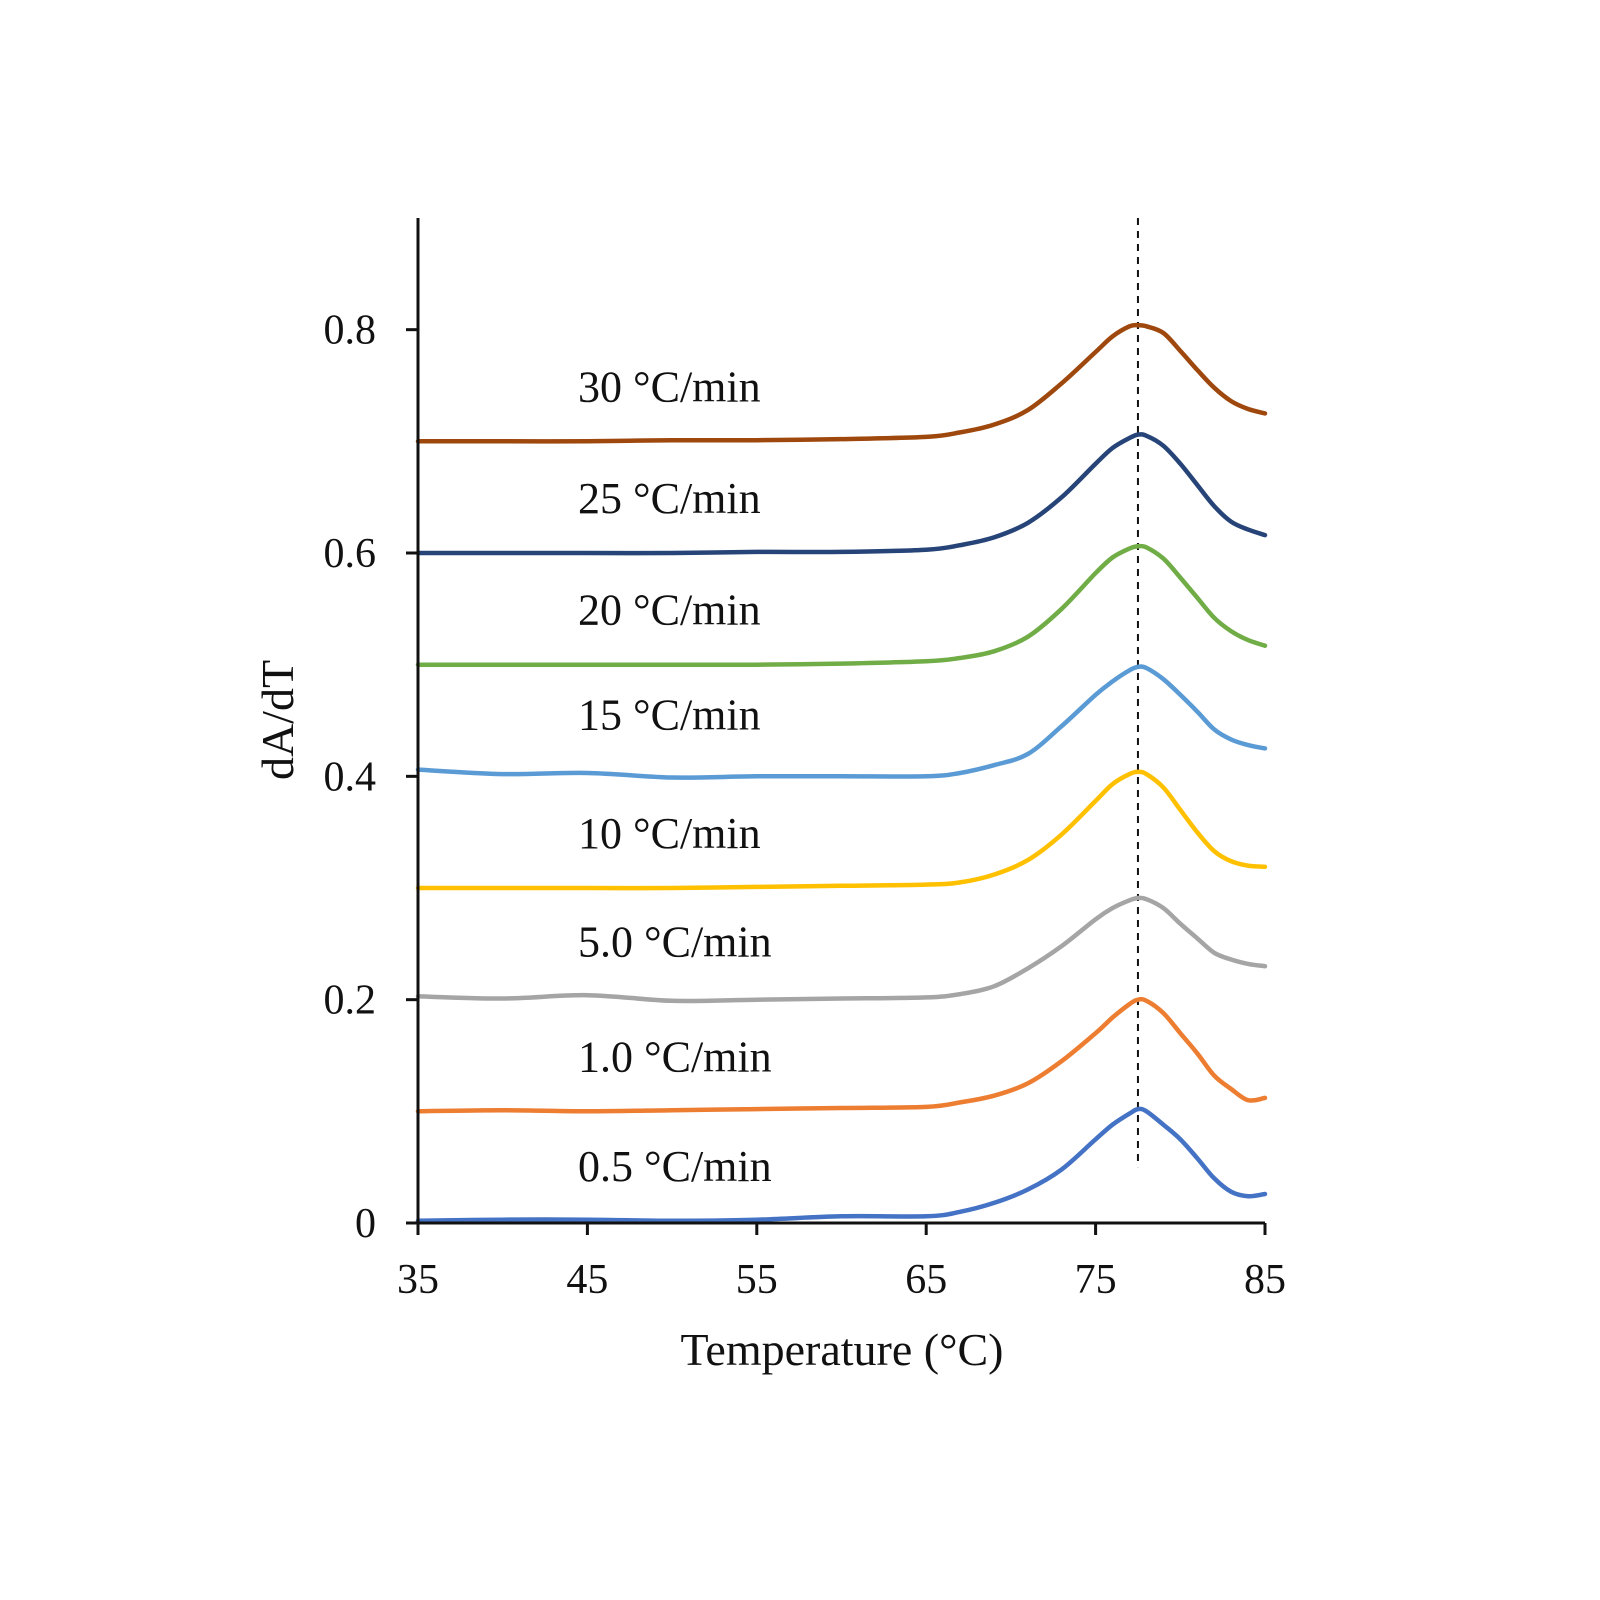  Describe the element at coordinates (669, 498) in the screenshot. I see `series-label-6: 25 °C/min` at that location.